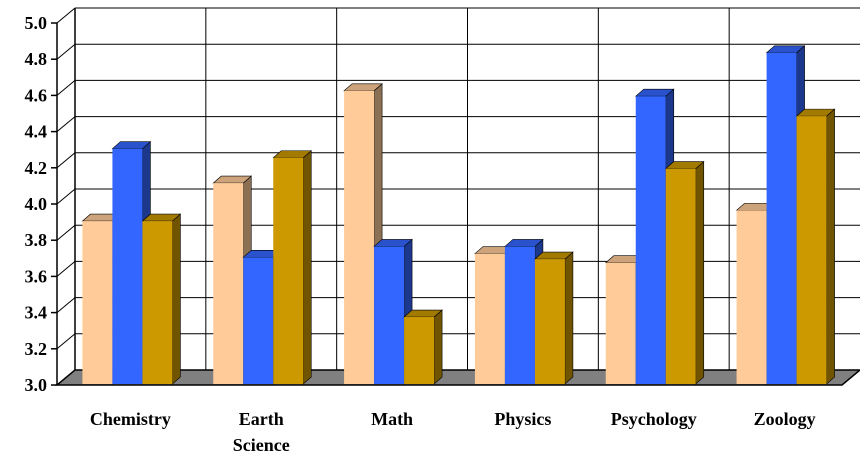 The image size is (860, 460). What do you see at coordinates (654, 419) in the screenshot?
I see `x-tick-label: Psychology` at bounding box center [654, 419].